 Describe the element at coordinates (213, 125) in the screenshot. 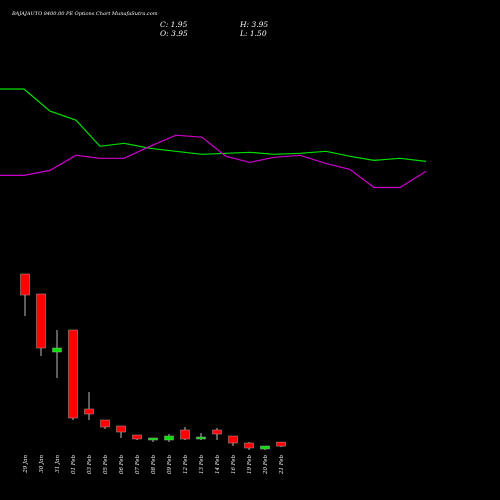

I see `ma-fast-line` at that location.